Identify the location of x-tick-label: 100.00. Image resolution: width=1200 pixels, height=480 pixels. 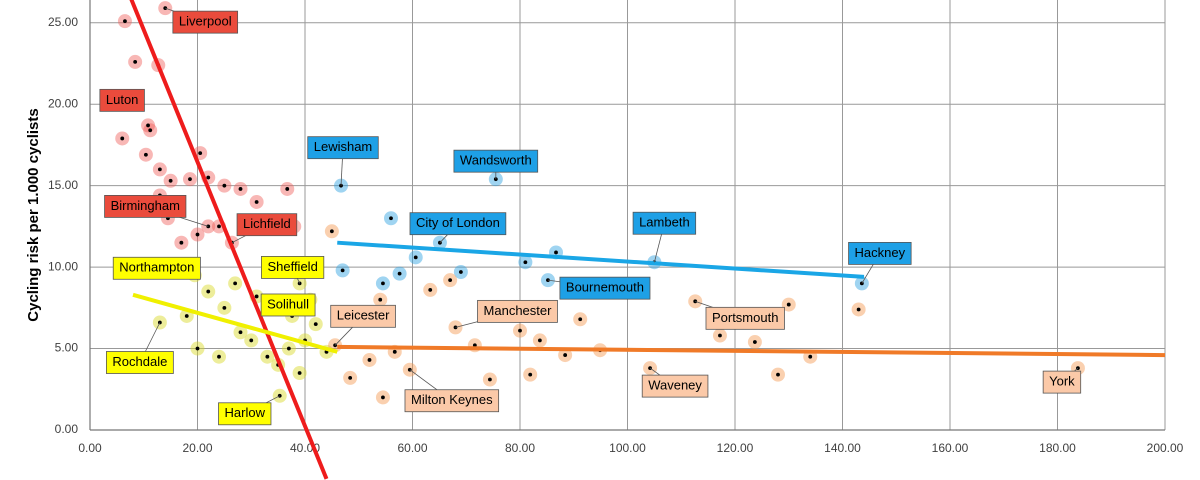
(627, 448).